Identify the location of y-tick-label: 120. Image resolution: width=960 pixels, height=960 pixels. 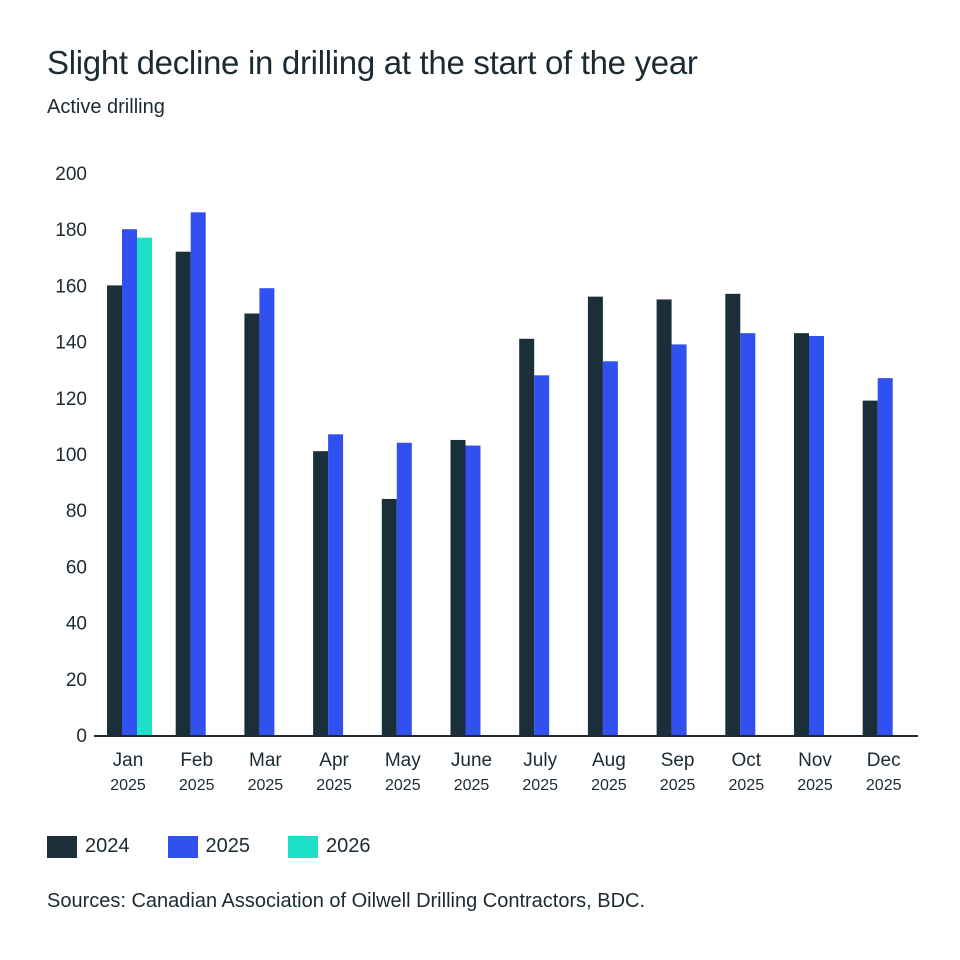
(71, 399).